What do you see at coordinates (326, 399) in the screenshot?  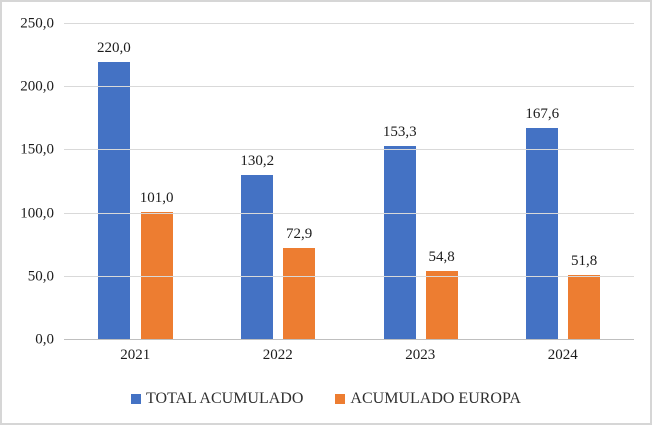 I see `legend: TOTAL ACUMULADO ACUMULADO EUROPA` at bounding box center [326, 399].